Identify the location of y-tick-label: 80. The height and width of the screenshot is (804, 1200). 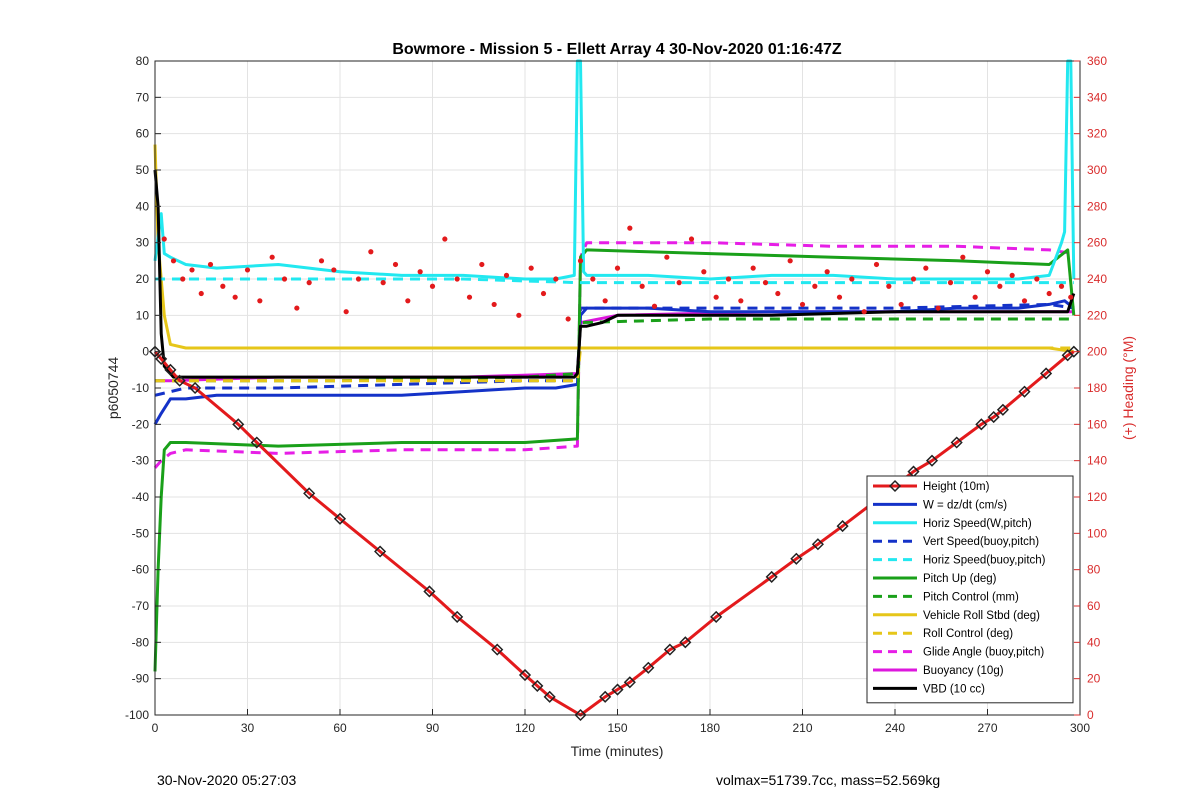
(143, 61).